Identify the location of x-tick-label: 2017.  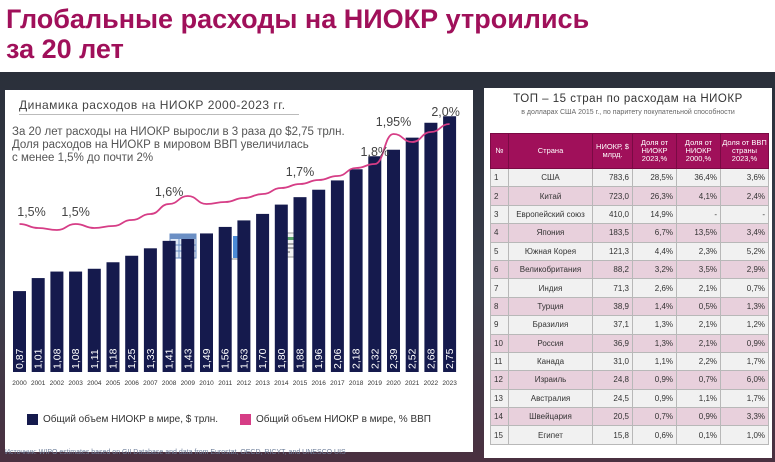
(337, 383).